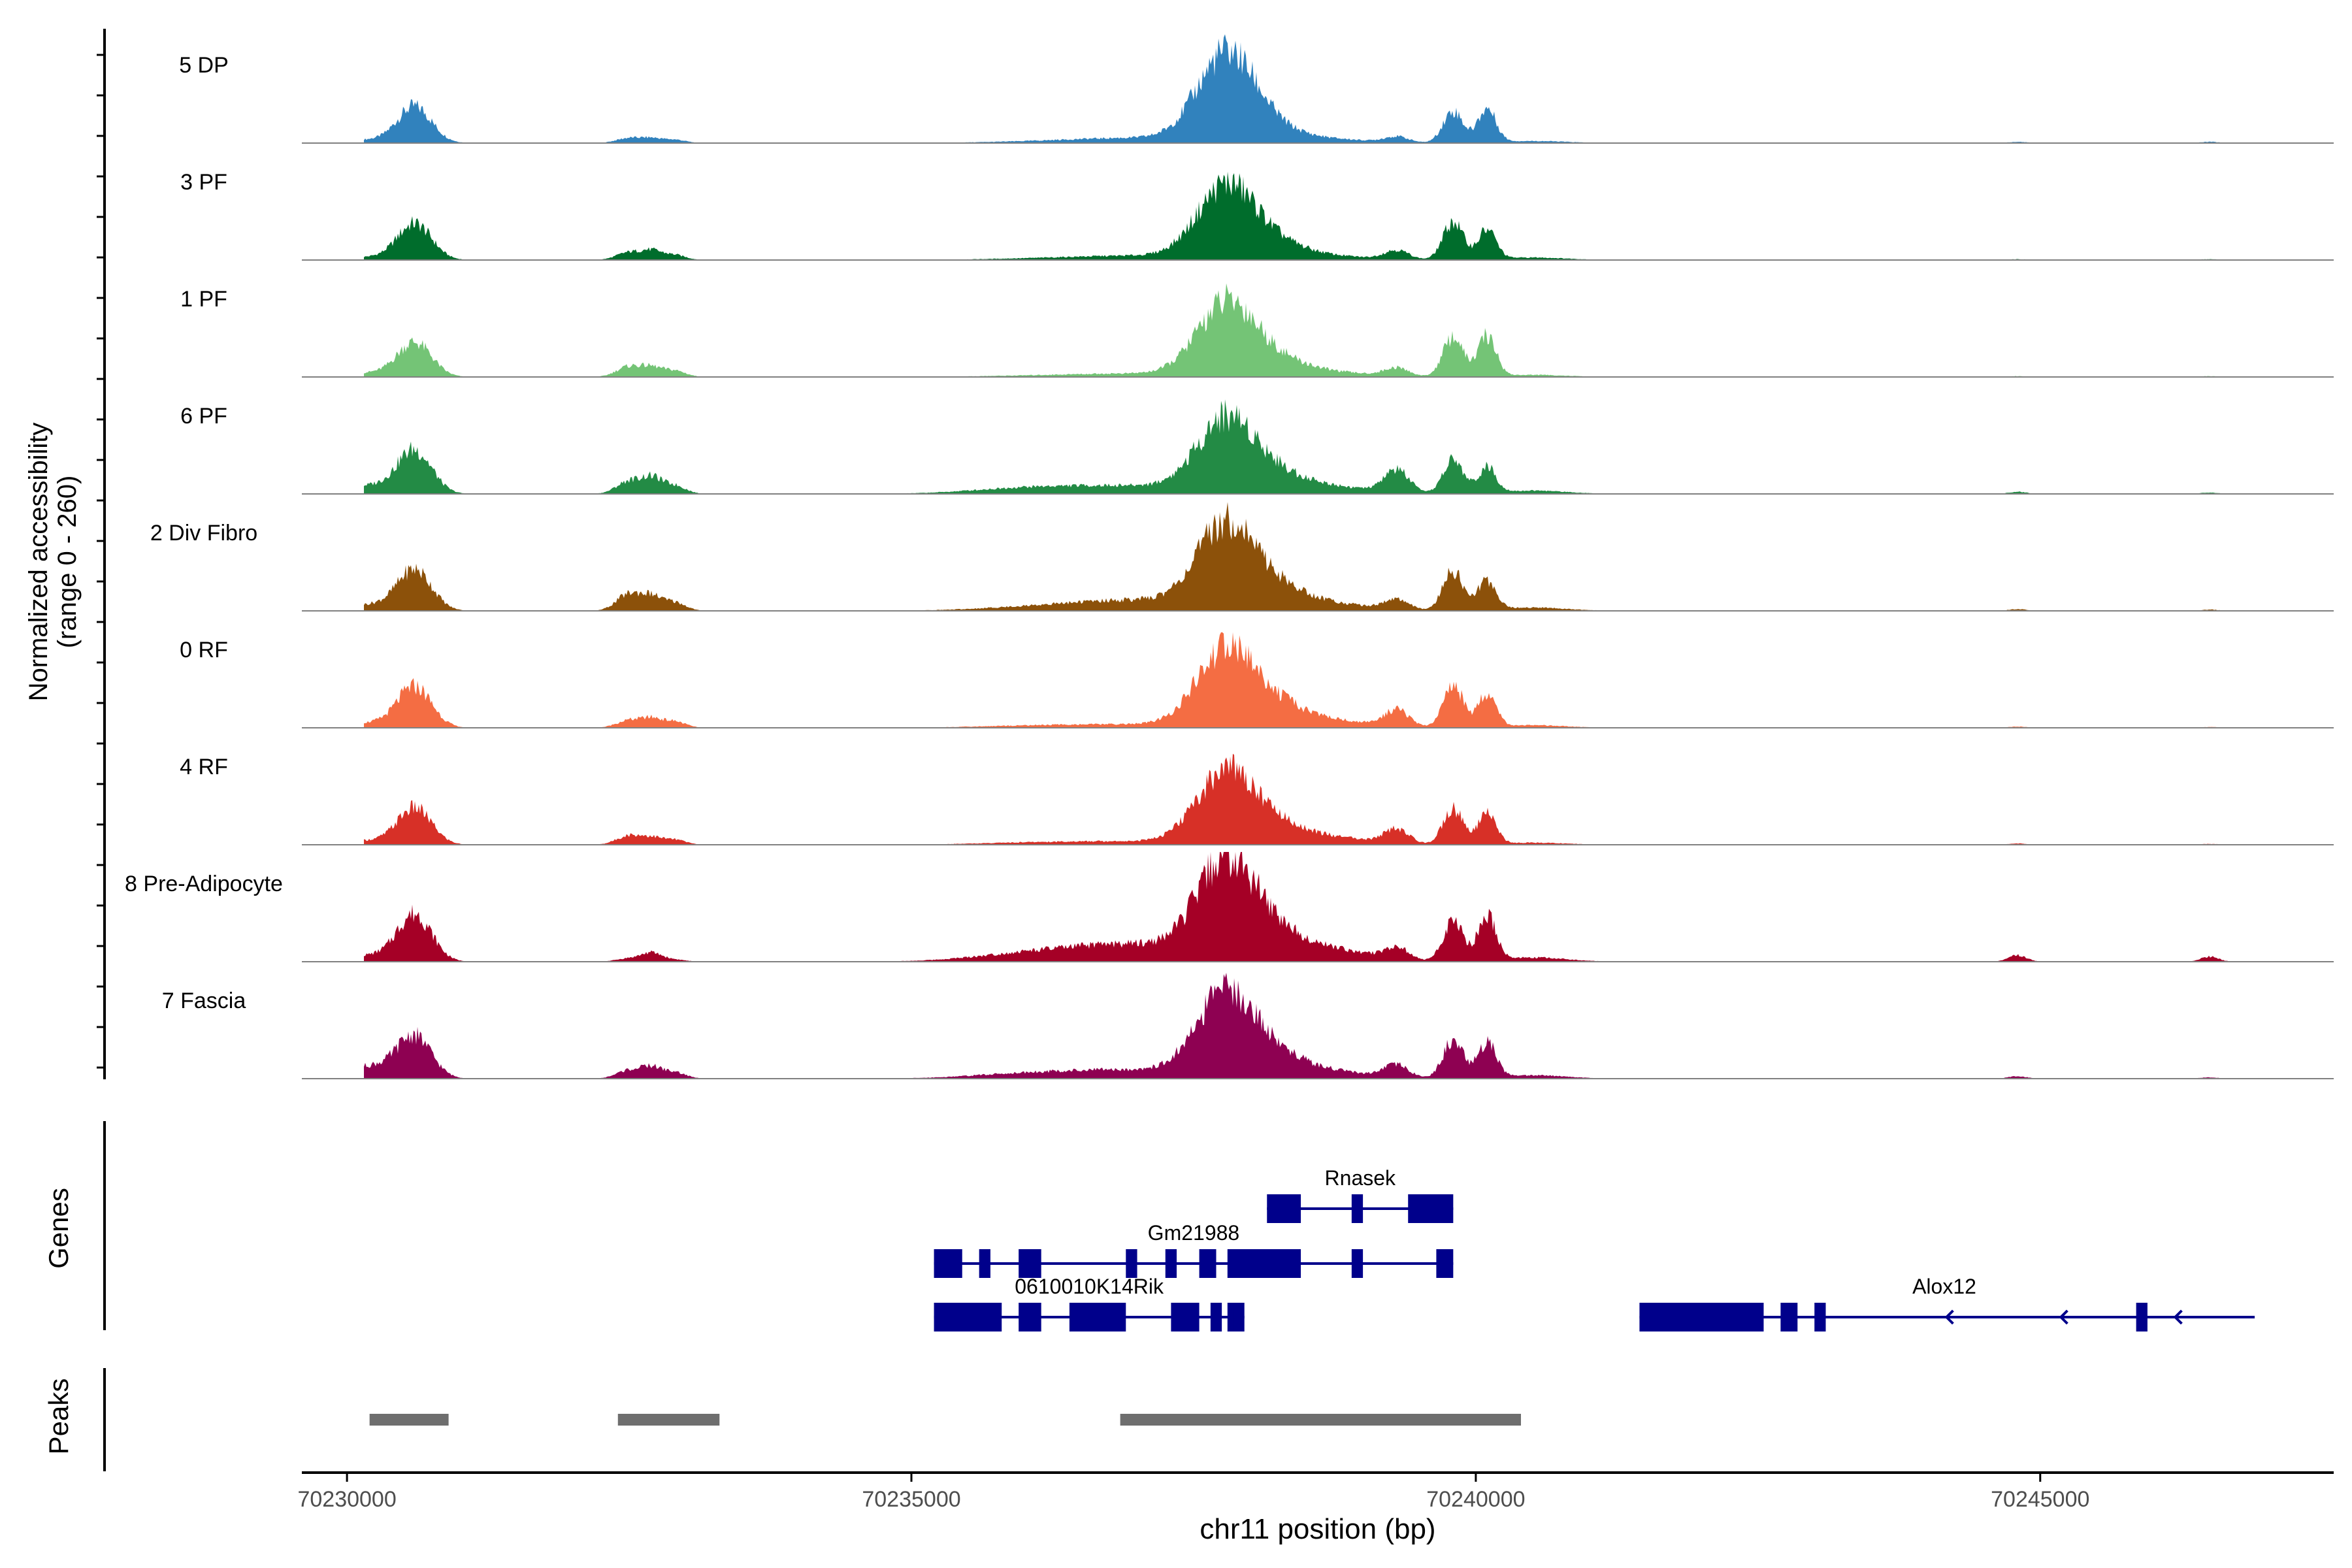 This screenshot has width=2352, height=1568. I want to click on x-axis-title: chr11 position (bp), so click(1317, 1529).